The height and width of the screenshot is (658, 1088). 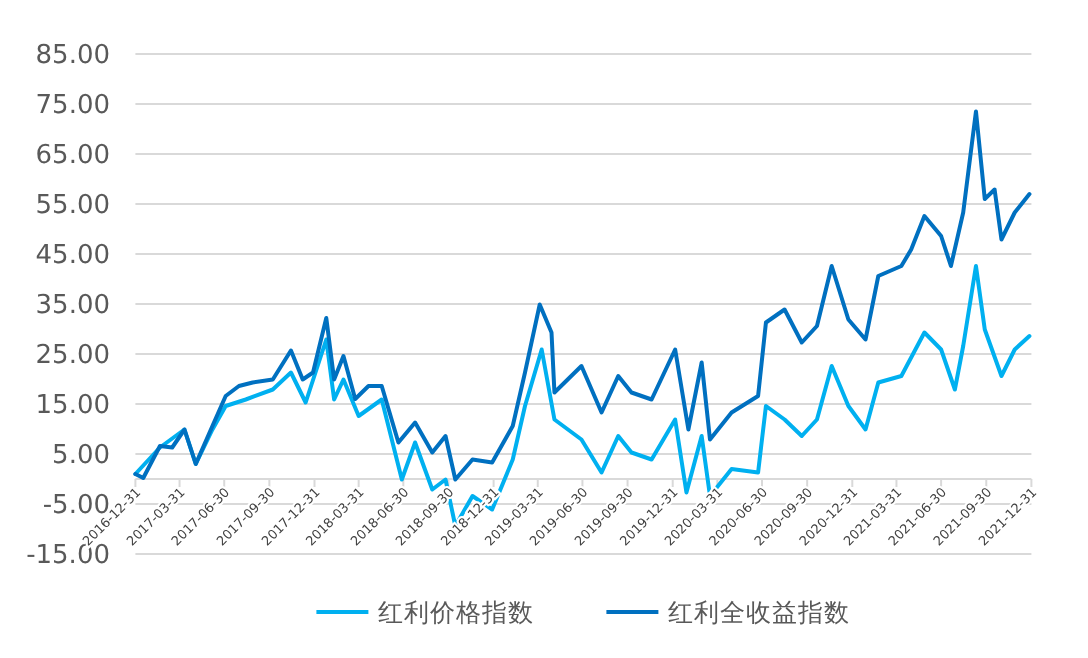 What do you see at coordinates (759, 612) in the screenshot?
I see `legend-label: 红利全收益指数` at bounding box center [759, 612].